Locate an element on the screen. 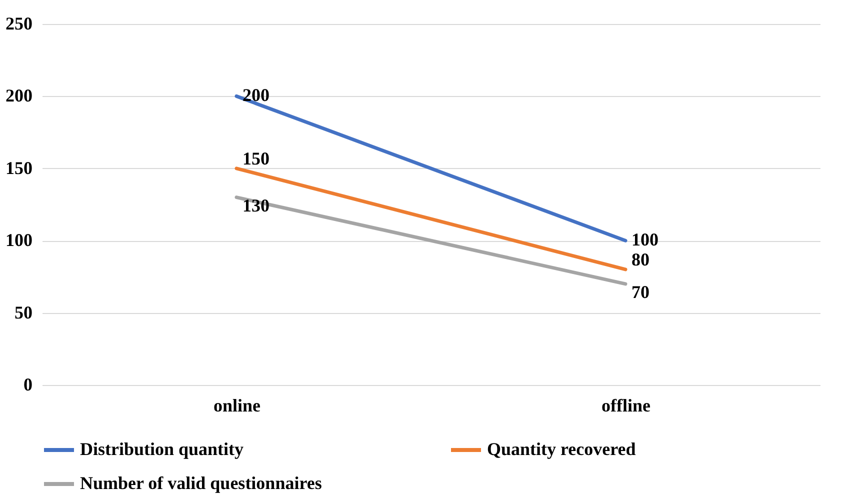  y-tick-label: 200 is located at coordinates (19, 96).